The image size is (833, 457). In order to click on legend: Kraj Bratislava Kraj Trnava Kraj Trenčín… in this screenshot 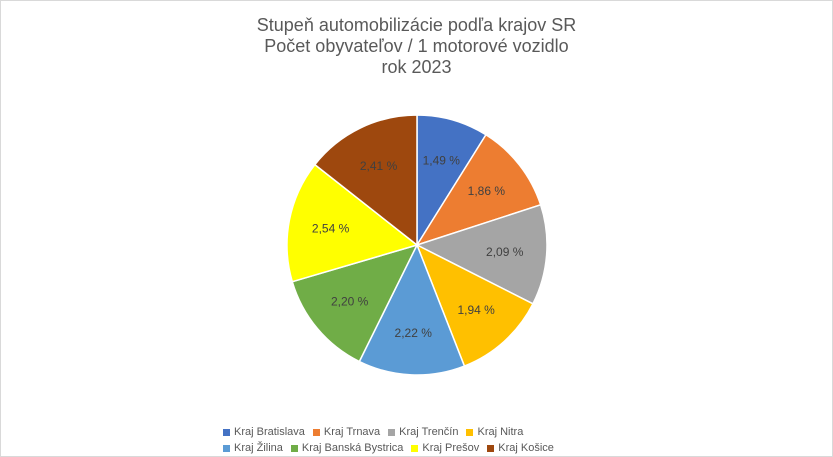, I will do `click(433, 440)`.